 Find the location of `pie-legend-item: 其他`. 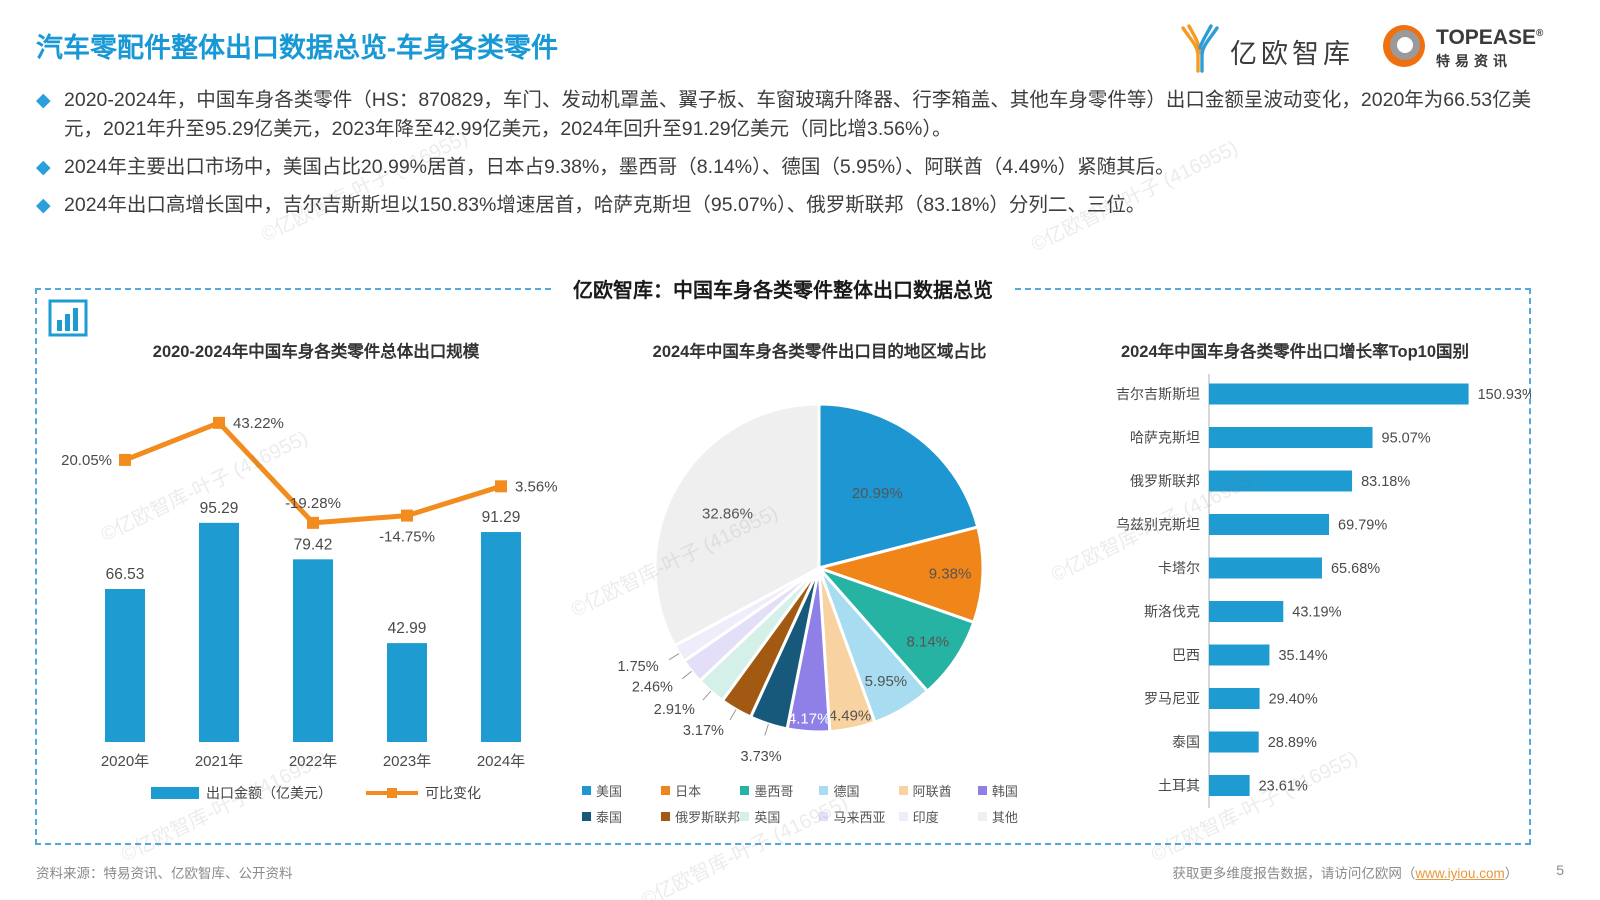

pie-legend-item: 其他 is located at coordinates (1017, 816).